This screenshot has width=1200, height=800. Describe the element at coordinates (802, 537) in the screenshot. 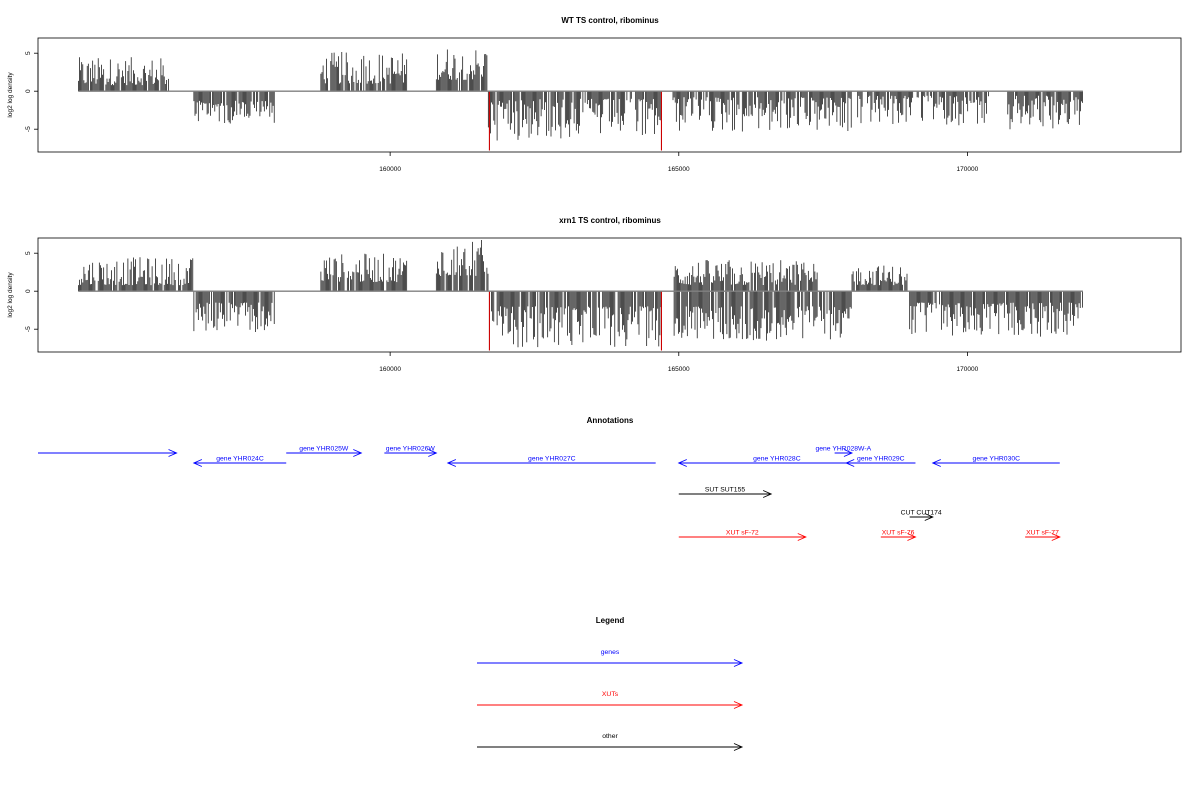

I see `feature-xut-sf-72-head` at that location.